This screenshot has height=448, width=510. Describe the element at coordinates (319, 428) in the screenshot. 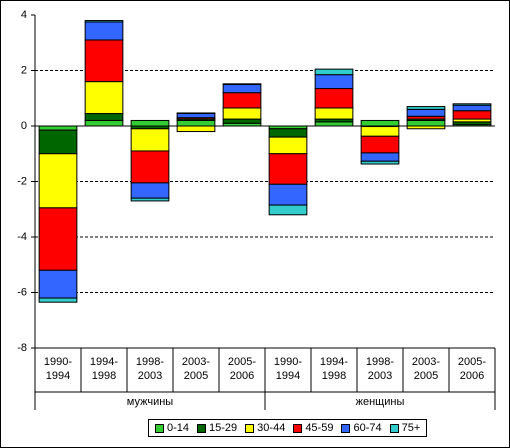

I see `legend-label: 45-59` at that location.